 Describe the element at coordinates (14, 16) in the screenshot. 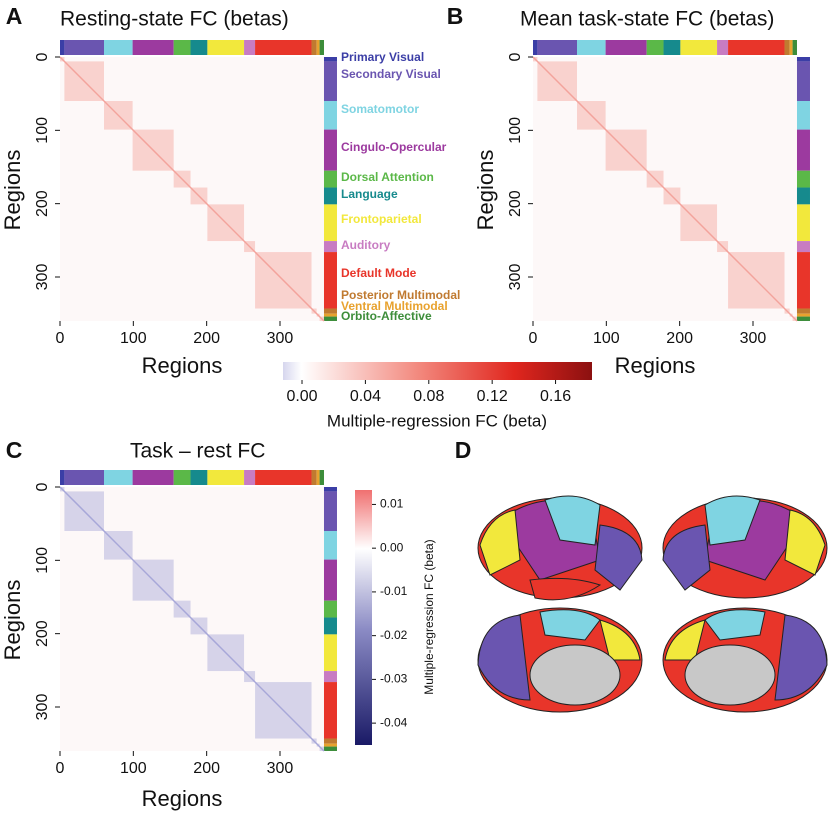

I see `panel-letter: A` at that location.